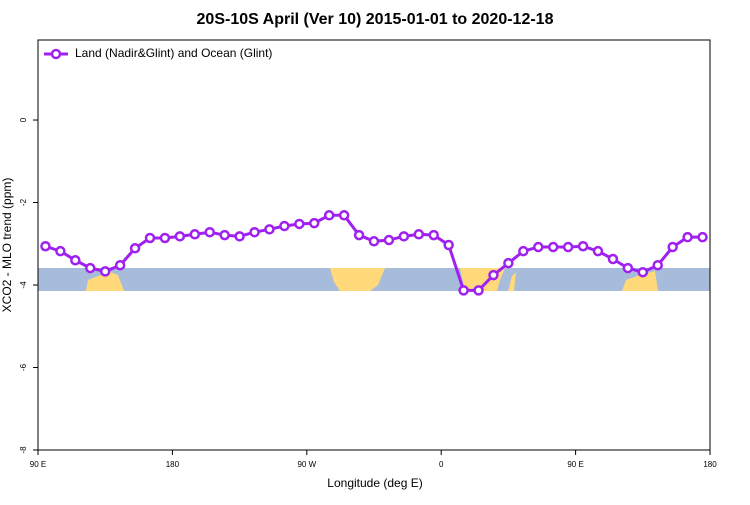 This screenshot has height=505, width=750. What do you see at coordinates (374, 279) in the screenshot?
I see `land-ocean-strip` at bounding box center [374, 279].